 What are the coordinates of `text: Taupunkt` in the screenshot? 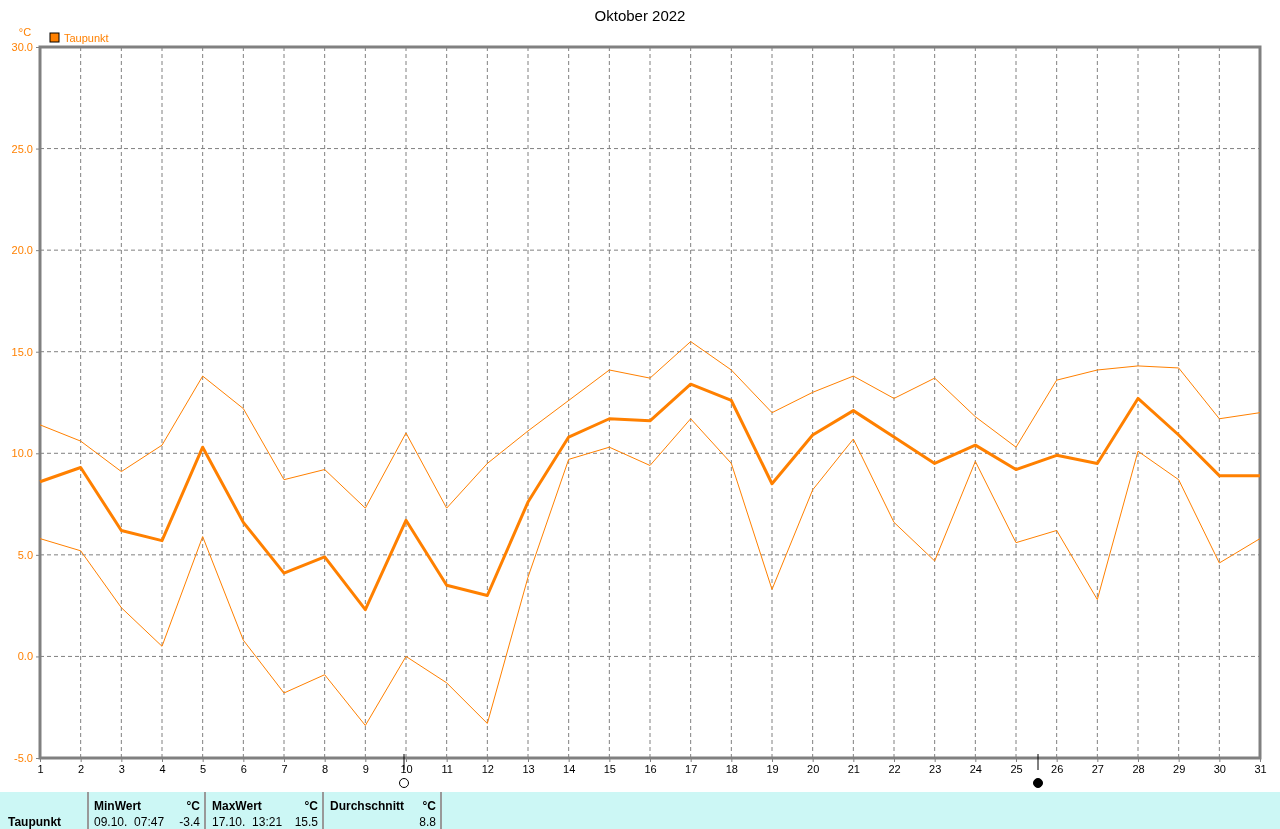 It's located at (35, 822).